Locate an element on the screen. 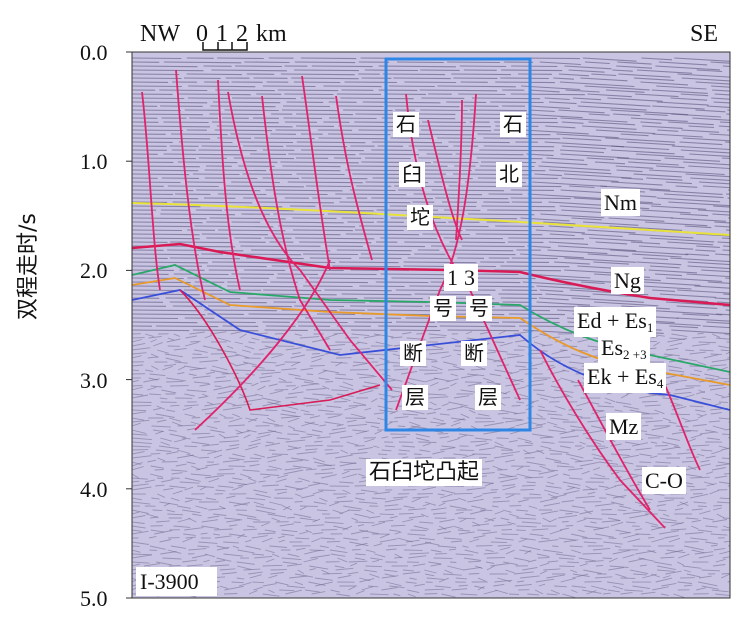 The width and height of the screenshot is (756, 639). fault-label-right-char: 断 is located at coordinates (474, 353).